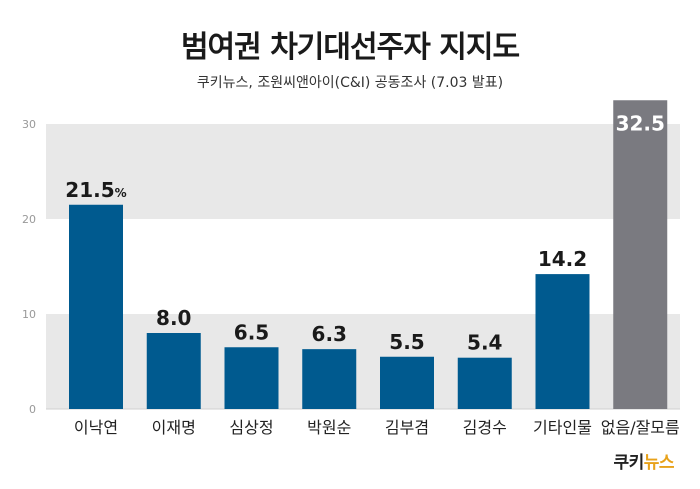  I want to click on unit-label: %, so click(121, 193).